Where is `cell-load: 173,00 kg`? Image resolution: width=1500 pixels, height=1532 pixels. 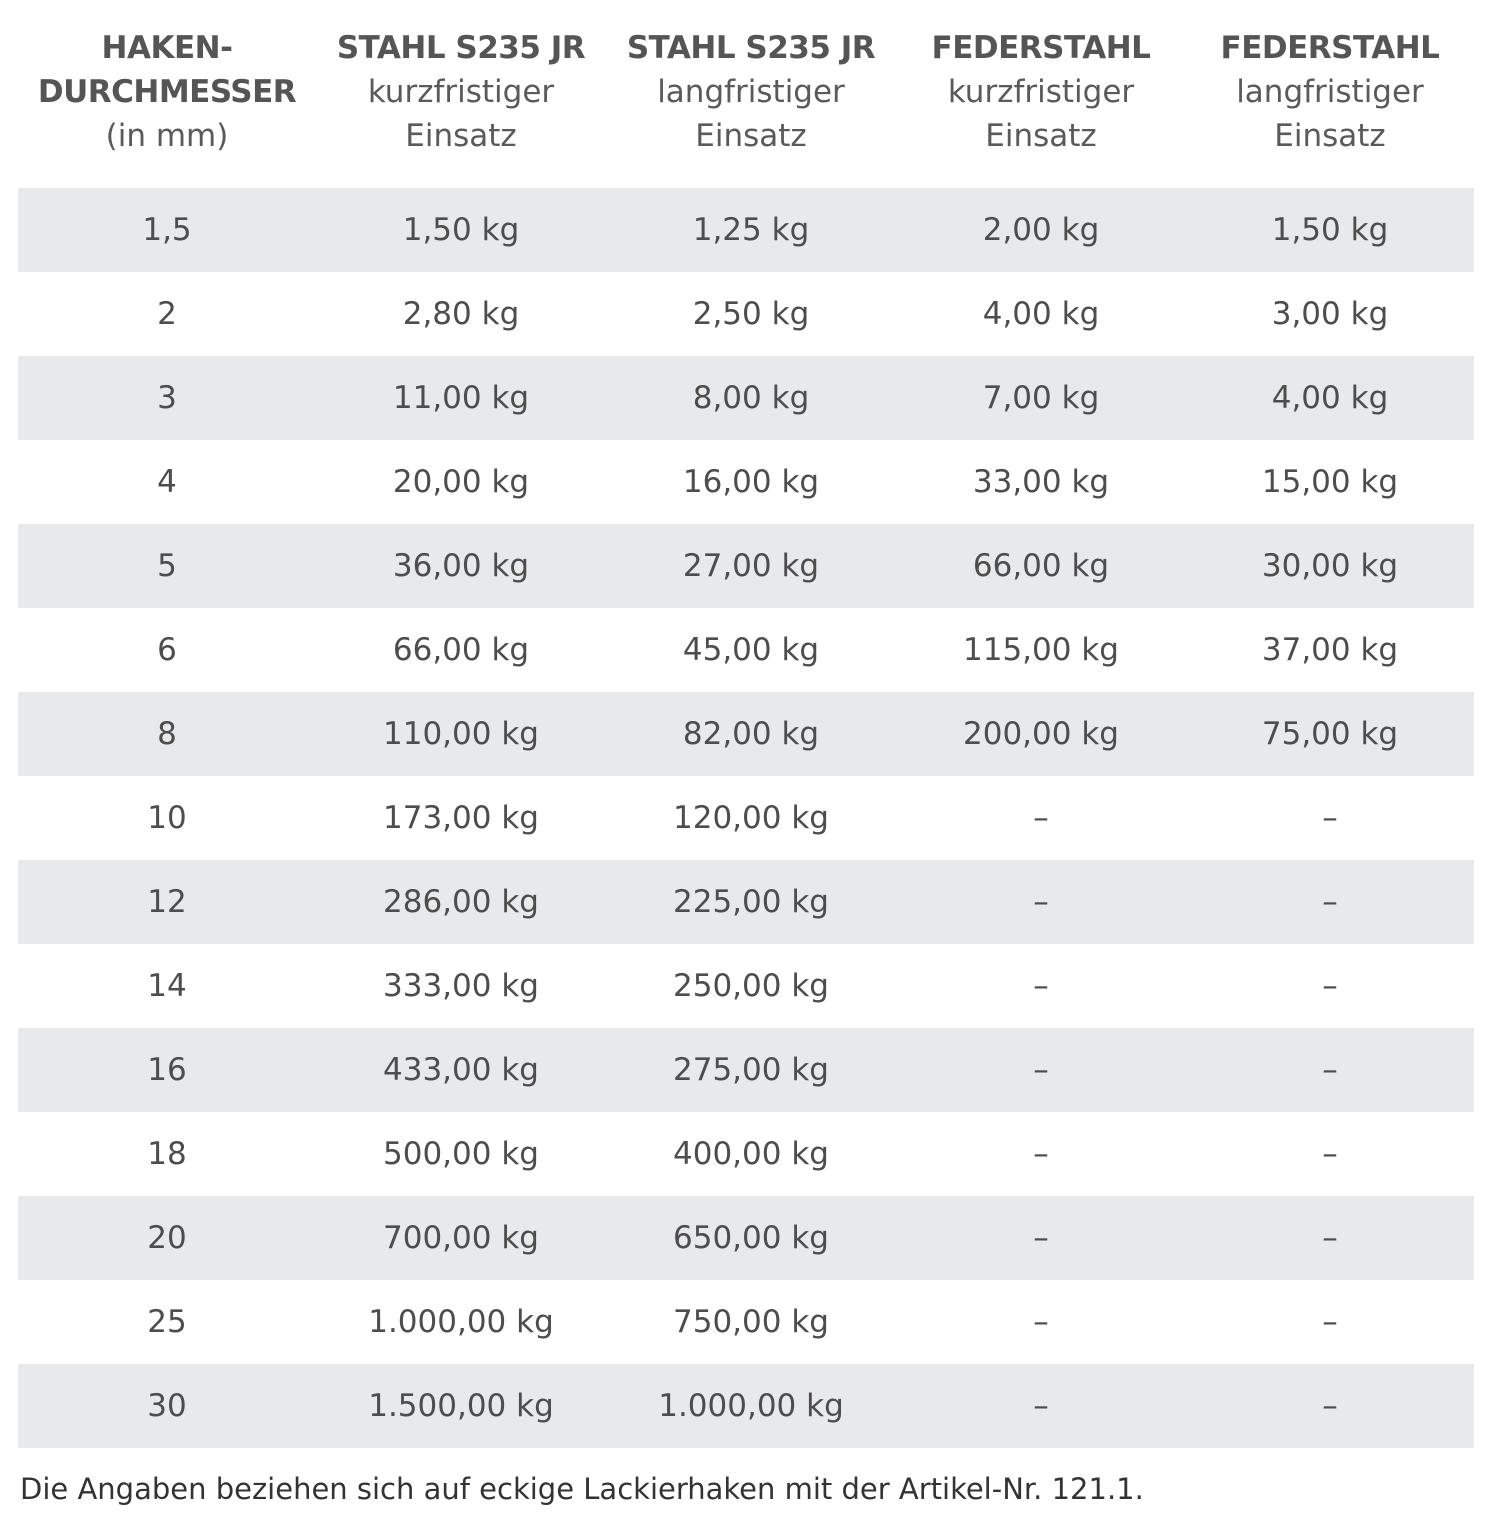
cell-load: 173,00 kg is located at coordinates (461, 818).